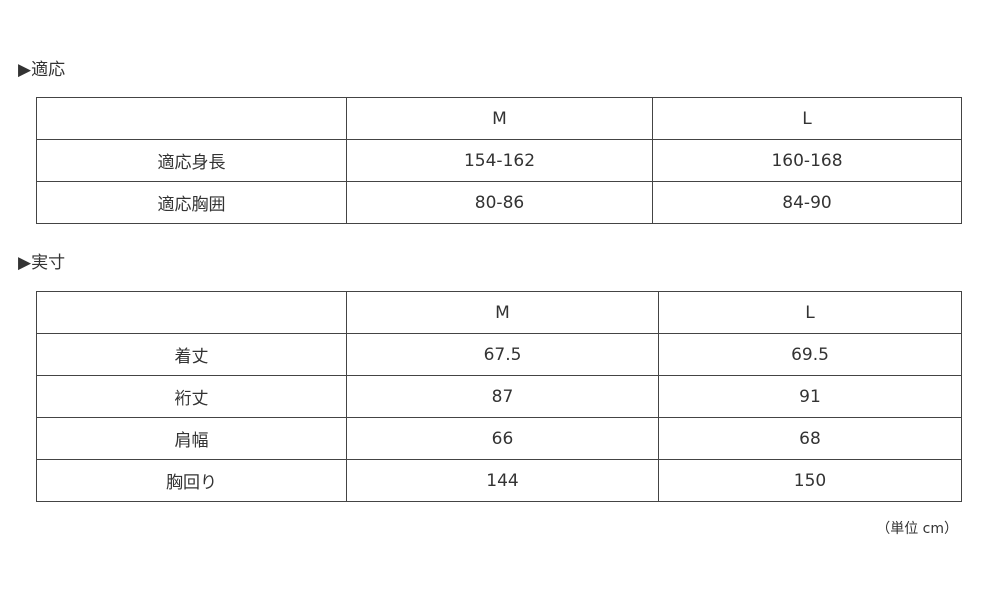 The height and width of the screenshot is (600, 1000). Describe the element at coordinates (191, 396) in the screenshot. I see `row-label: 裄丈` at that location.